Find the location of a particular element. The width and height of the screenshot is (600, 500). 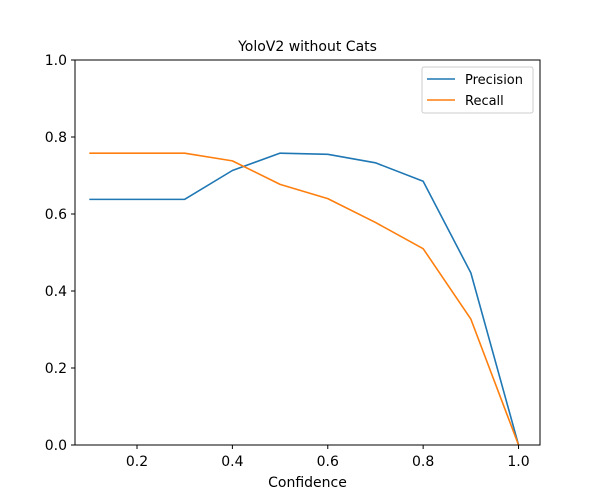

legend-entry: Precision is located at coordinates (494, 80).